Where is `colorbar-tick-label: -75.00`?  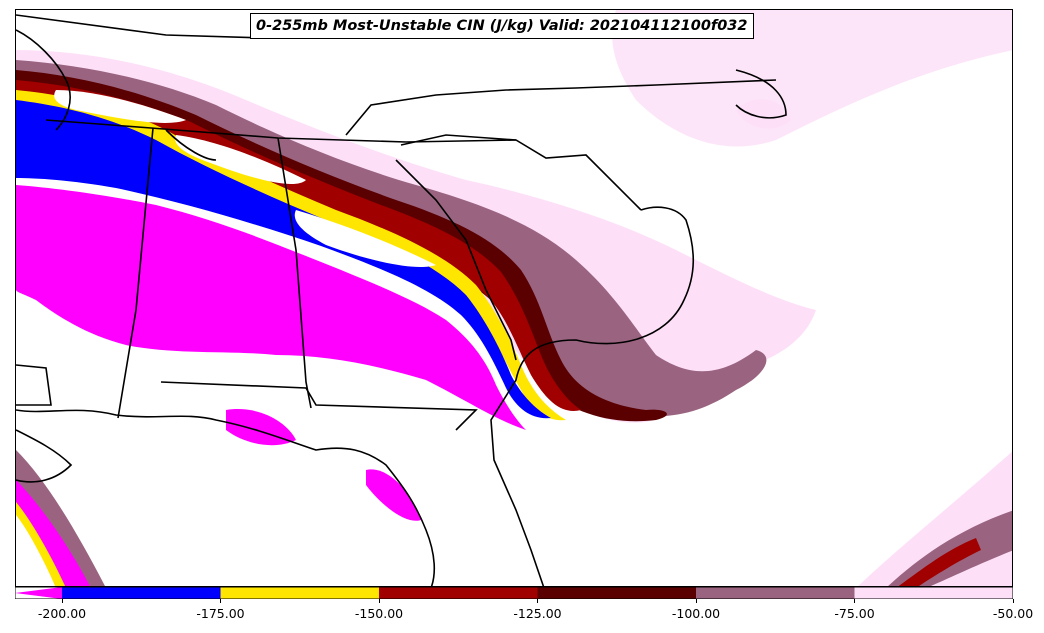
colorbar-tick-label: -75.00 is located at coordinates (854, 613).